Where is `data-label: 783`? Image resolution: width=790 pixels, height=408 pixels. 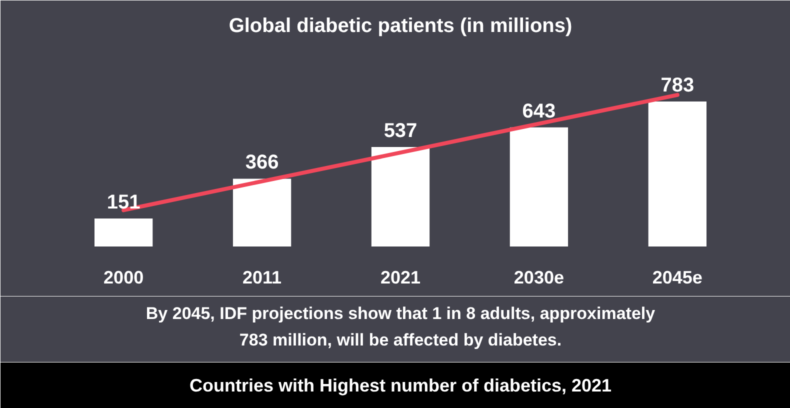
data-label: 783 is located at coordinates (677, 85).